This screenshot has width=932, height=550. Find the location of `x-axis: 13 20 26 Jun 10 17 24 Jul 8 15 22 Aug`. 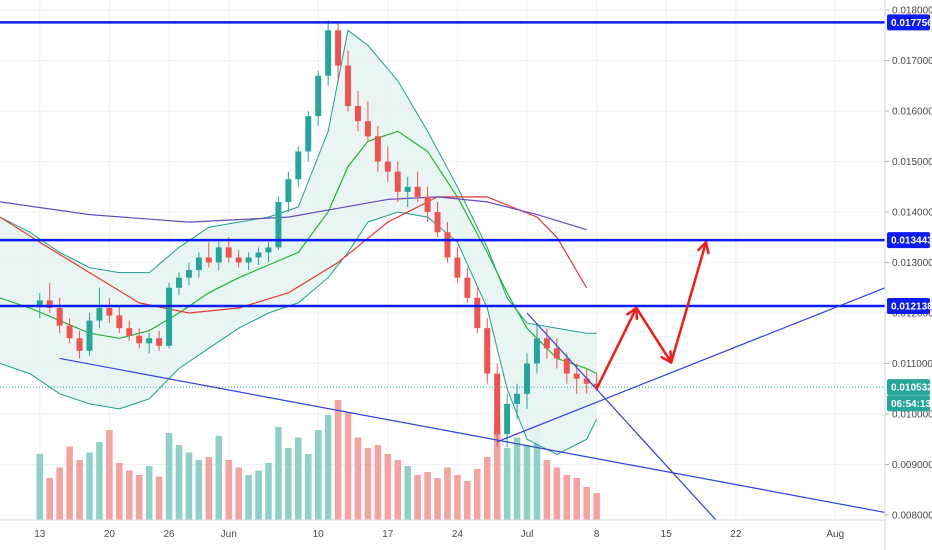

x-axis: 13 20 26 Jun 10 17 24 Jul 8 15 22 Aug is located at coordinates (466, 529).